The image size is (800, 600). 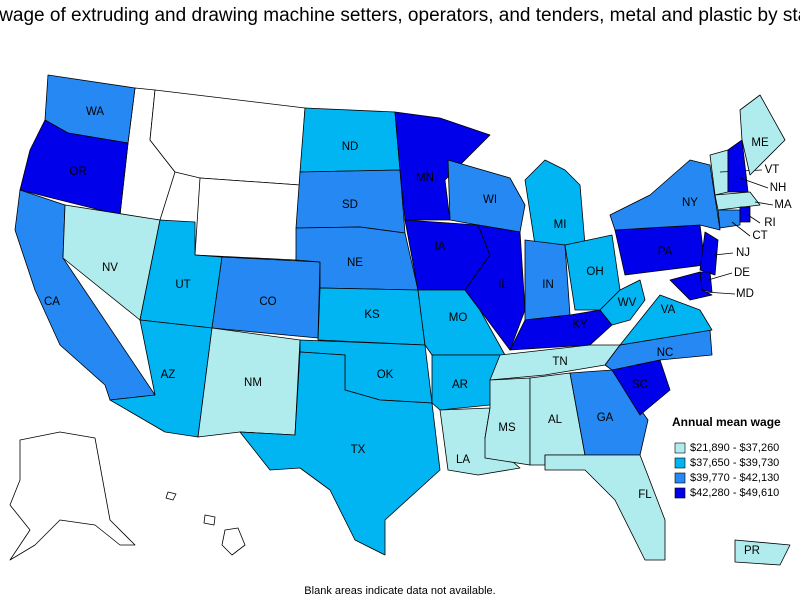 What do you see at coordinates (463, 460) in the screenshot?
I see `state-label: LA` at bounding box center [463, 460].